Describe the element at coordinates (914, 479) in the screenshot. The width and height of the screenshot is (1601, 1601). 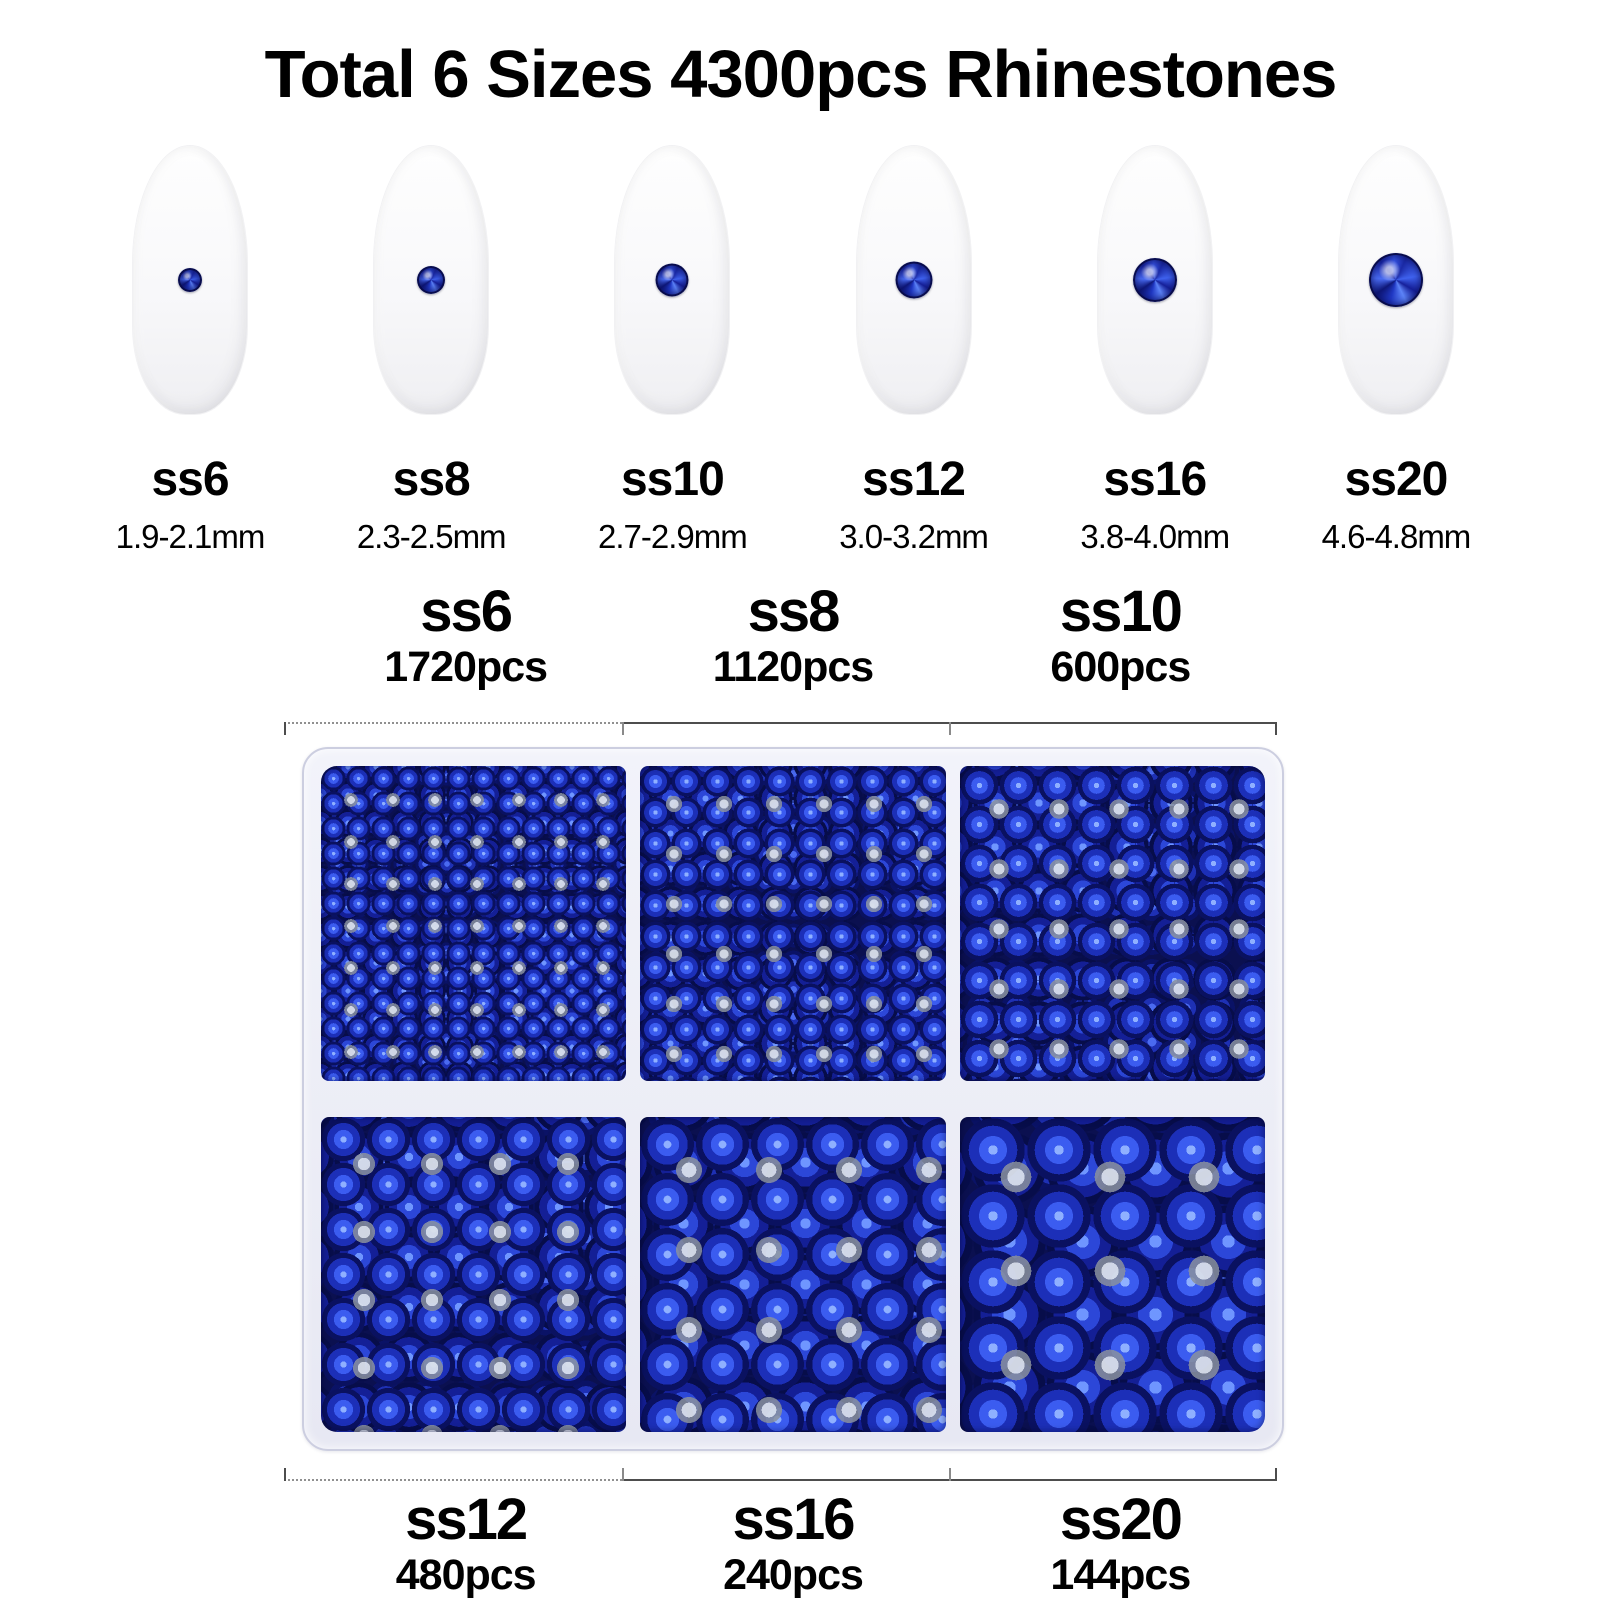
I see `nail-size-label: ss12` at that location.